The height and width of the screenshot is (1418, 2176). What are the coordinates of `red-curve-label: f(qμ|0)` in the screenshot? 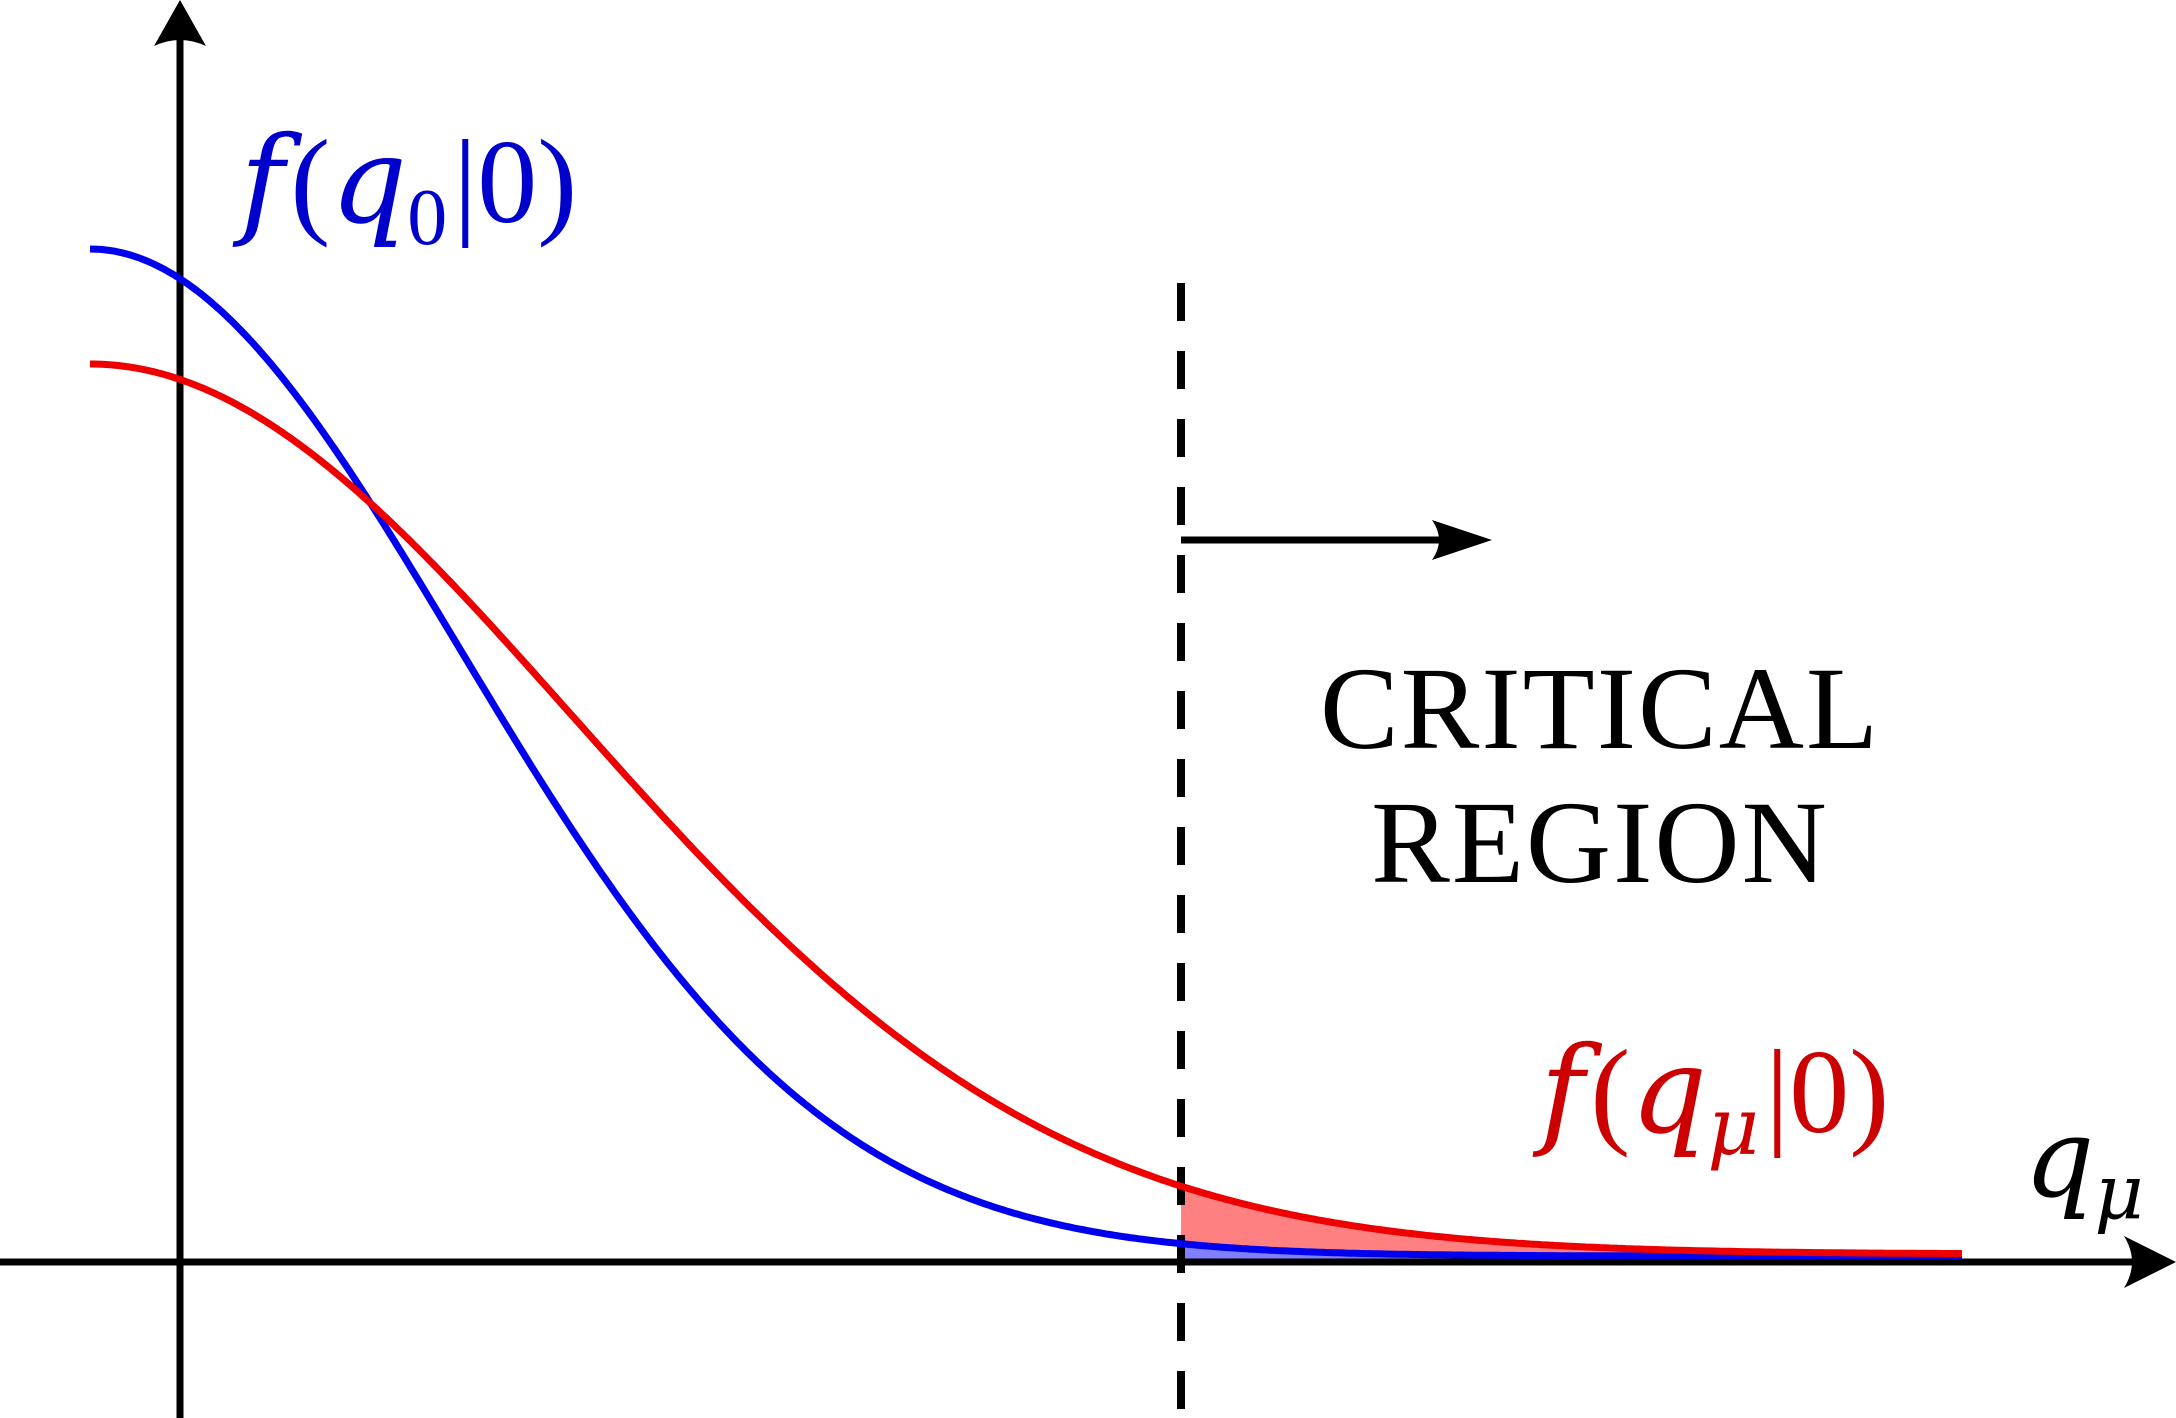 It's located at (1710, 1097).